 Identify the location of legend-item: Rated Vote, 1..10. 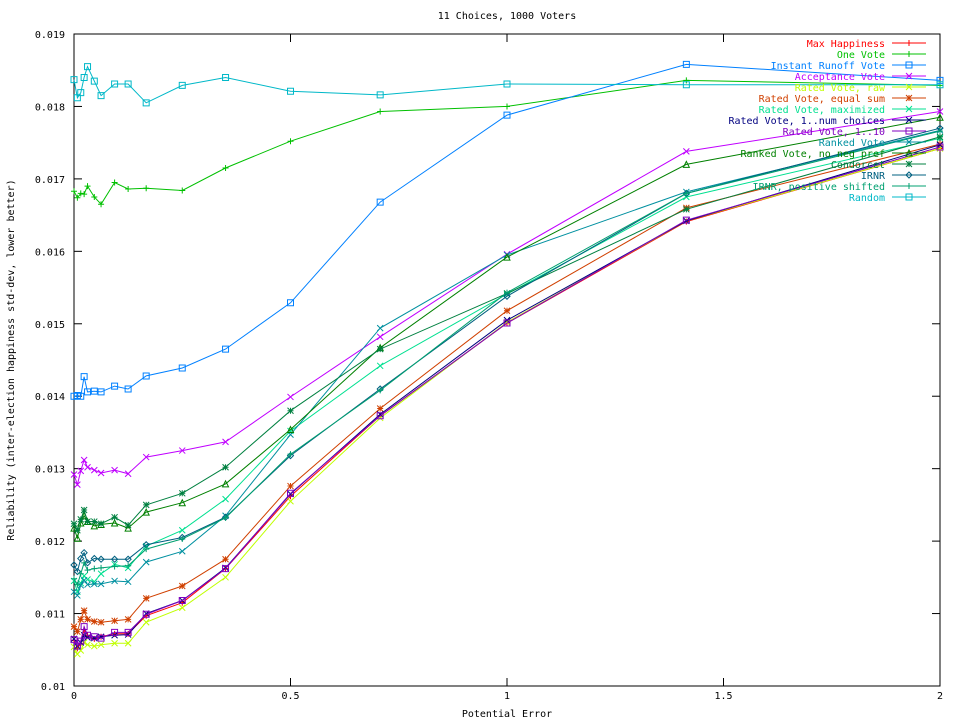
(854, 132).